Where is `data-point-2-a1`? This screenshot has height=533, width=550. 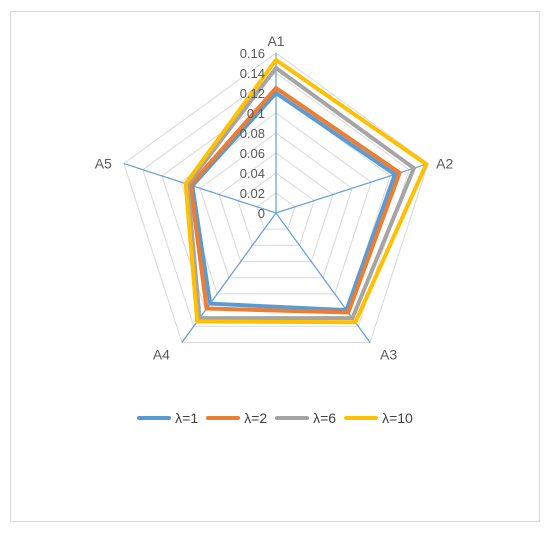
data-point-2-a1 is located at coordinates (276, 88).